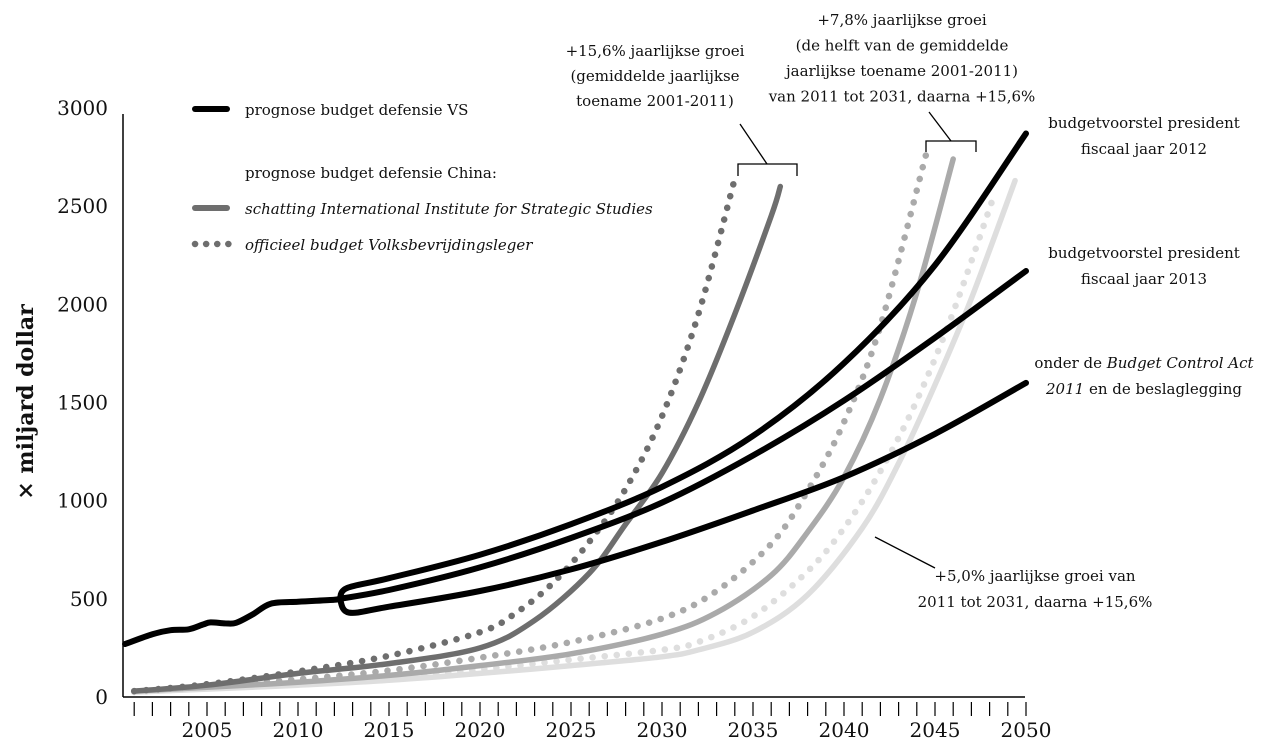 This screenshot has width=1268, height=747. Describe the element at coordinates (1026, 730) in the screenshot. I see `x-tick-label: 2050` at that location.